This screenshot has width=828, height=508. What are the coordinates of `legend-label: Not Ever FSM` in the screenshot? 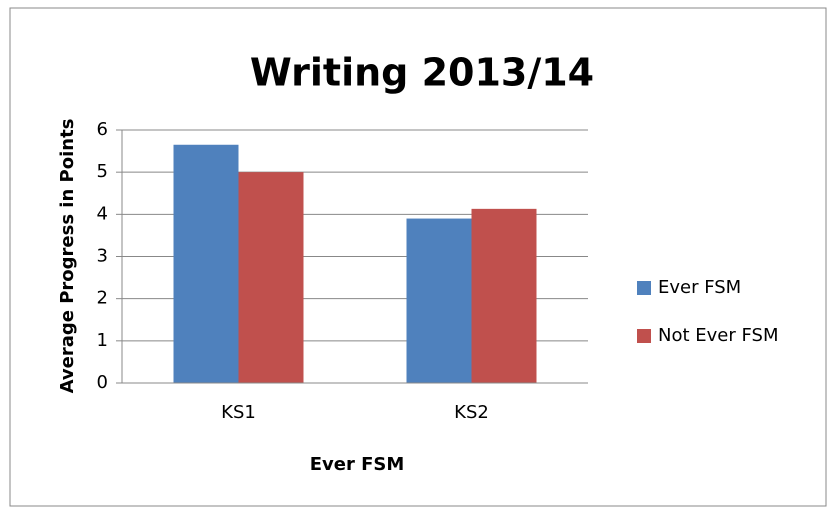 It's located at (718, 335).